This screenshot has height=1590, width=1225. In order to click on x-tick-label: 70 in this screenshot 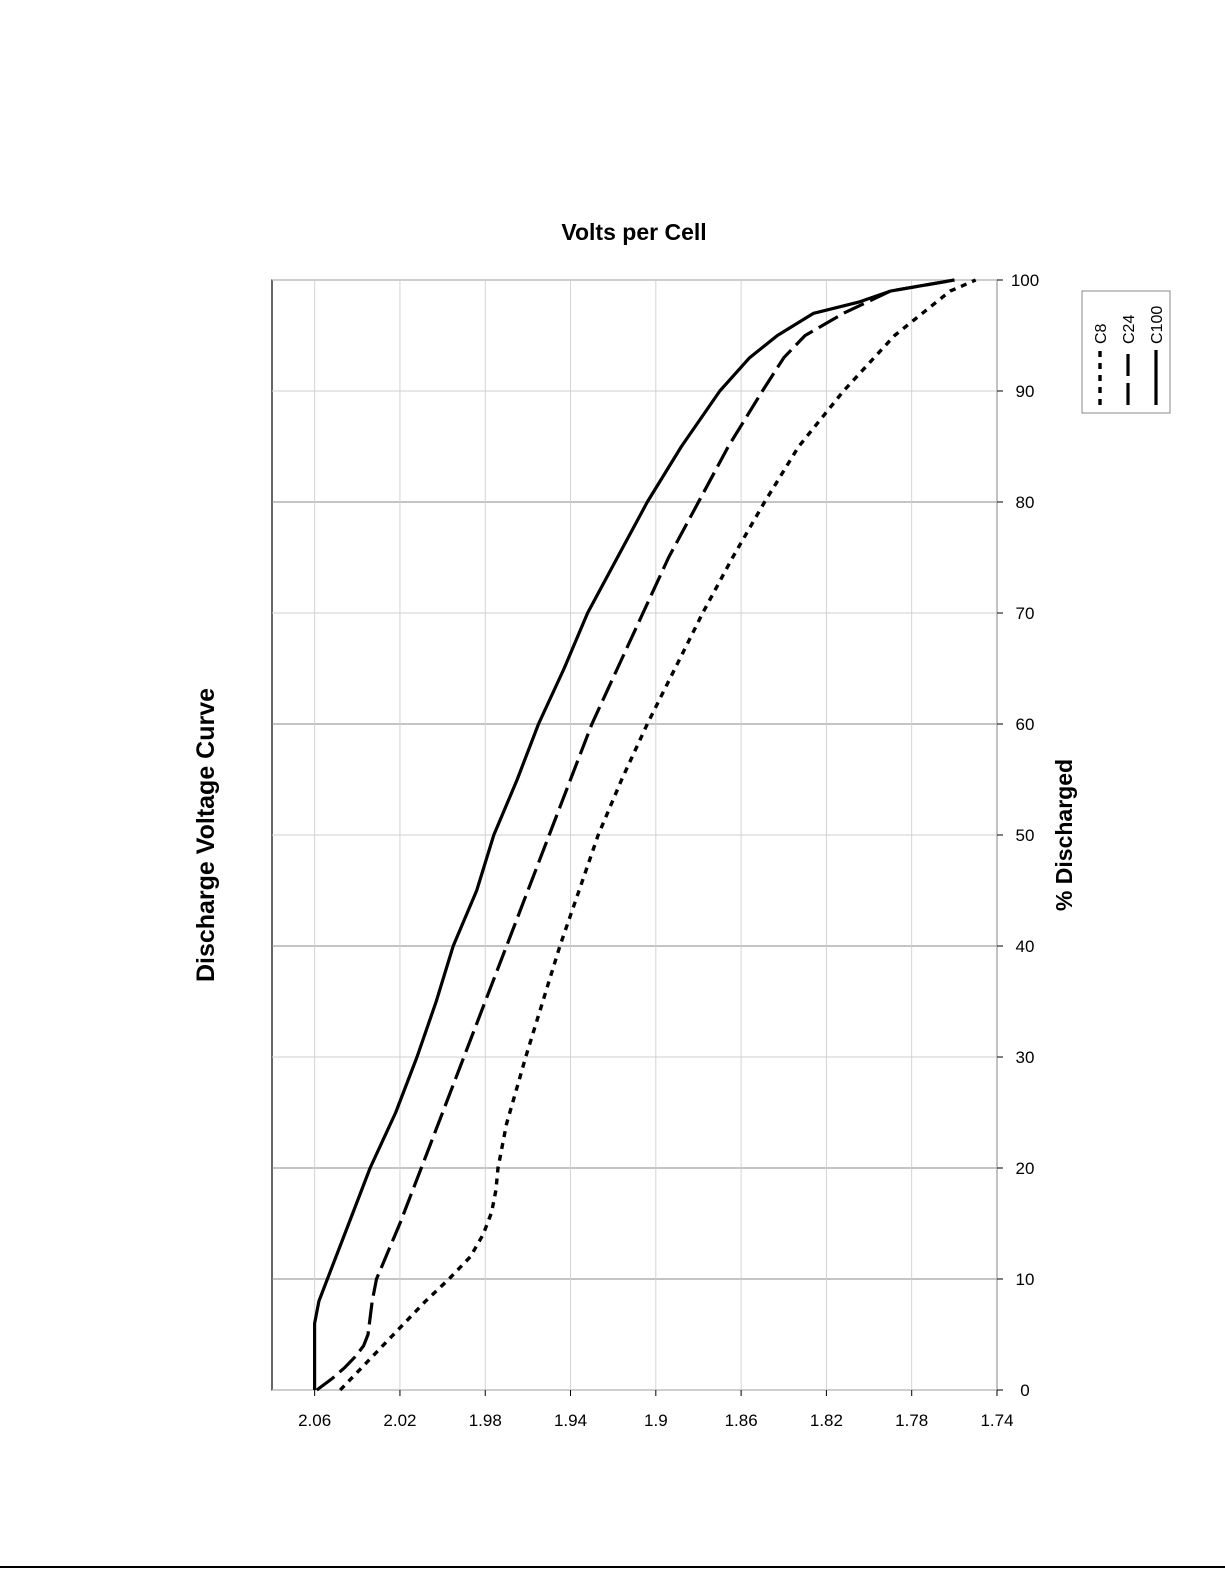, I will do `click(1025, 613)`.